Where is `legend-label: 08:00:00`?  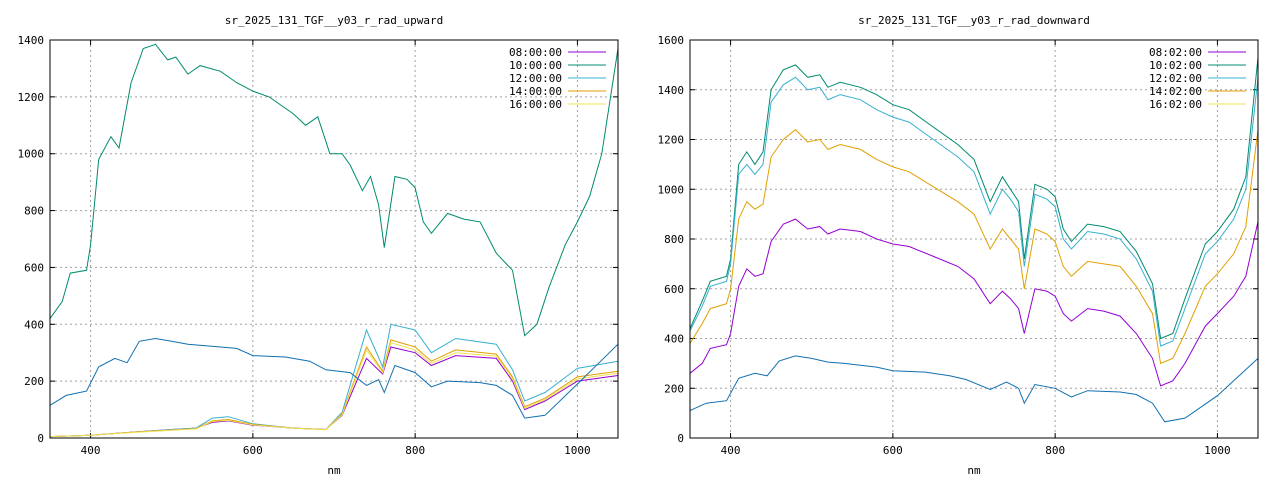
legend-label: 08:00:00 is located at coordinates (535, 52).